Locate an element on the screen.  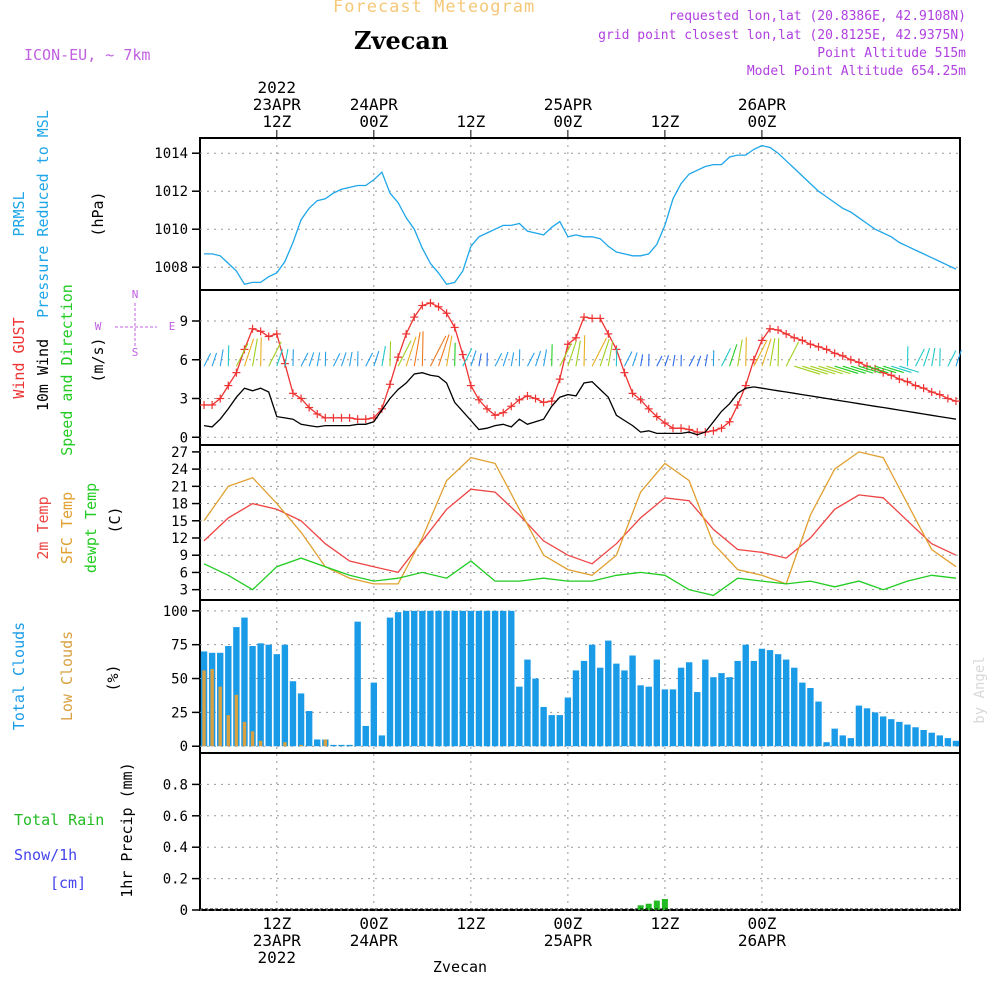
y-tick-label: 0.2 is located at coordinates (175, 880).